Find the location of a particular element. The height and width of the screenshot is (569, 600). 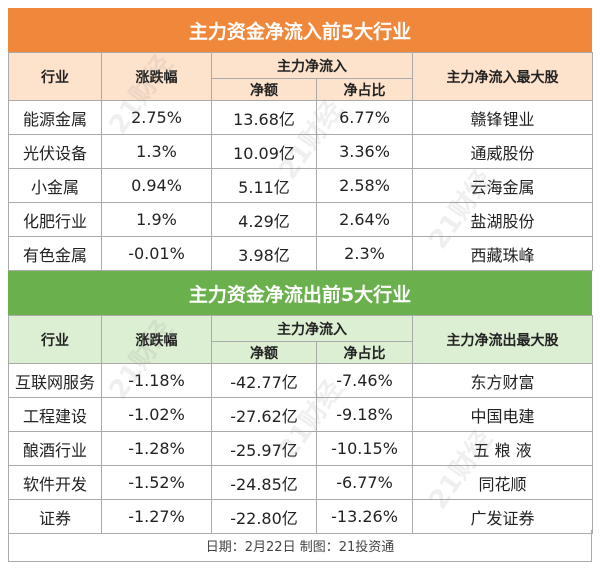

cell-industry: 小金属 is located at coordinates (55, 185).